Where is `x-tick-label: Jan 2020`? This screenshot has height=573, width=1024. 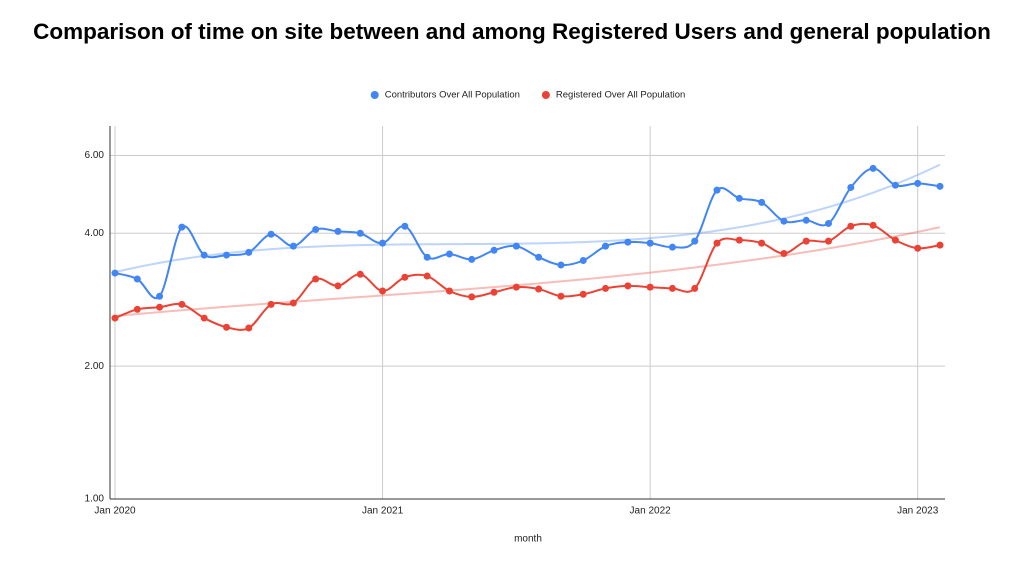
x-tick-label: Jan 2020 is located at coordinates (115, 511).